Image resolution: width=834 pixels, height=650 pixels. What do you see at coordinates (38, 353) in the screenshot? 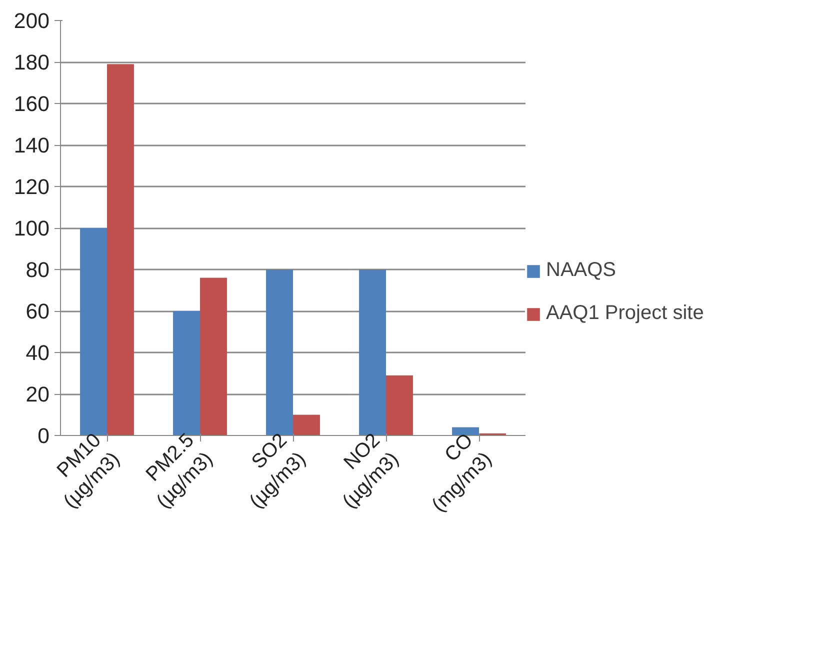
I see `y-tick-label: 40` at bounding box center [38, 353].